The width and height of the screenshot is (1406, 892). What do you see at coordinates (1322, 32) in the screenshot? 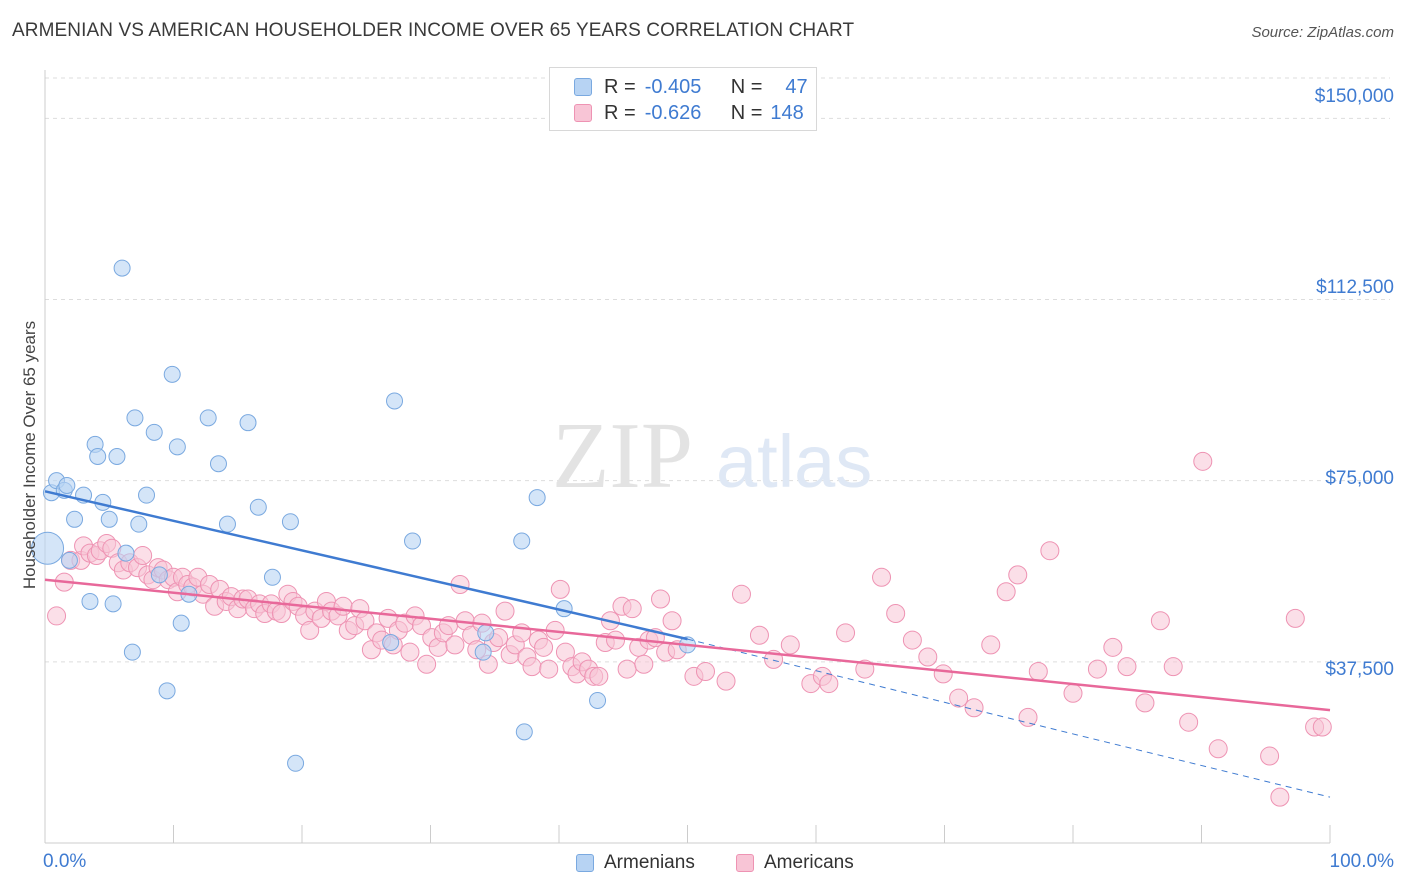
I see `source-label: Source: ZipAtlas.com` at bounding box center [1322, 32].